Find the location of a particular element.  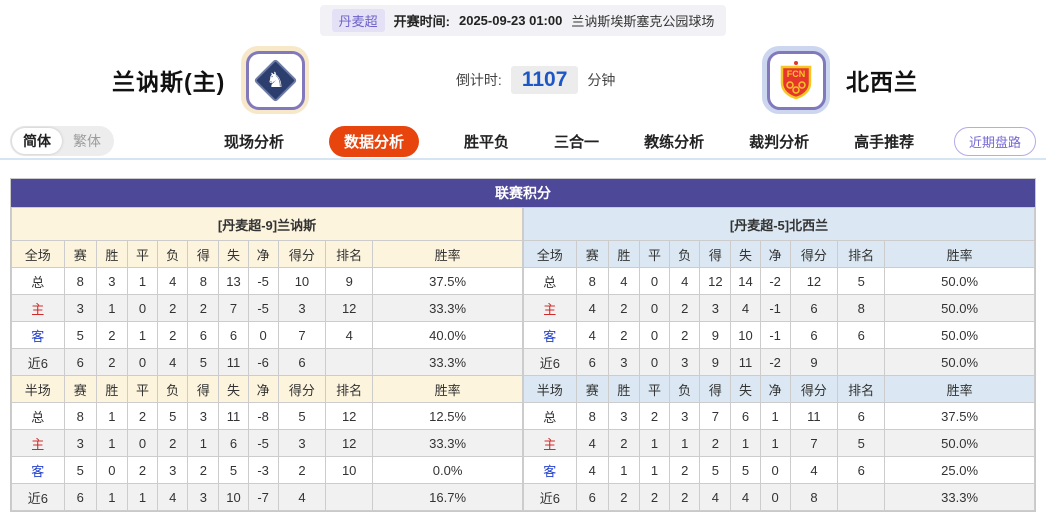

home-logo-frame: ♞ is located at coordinates (275, 80).